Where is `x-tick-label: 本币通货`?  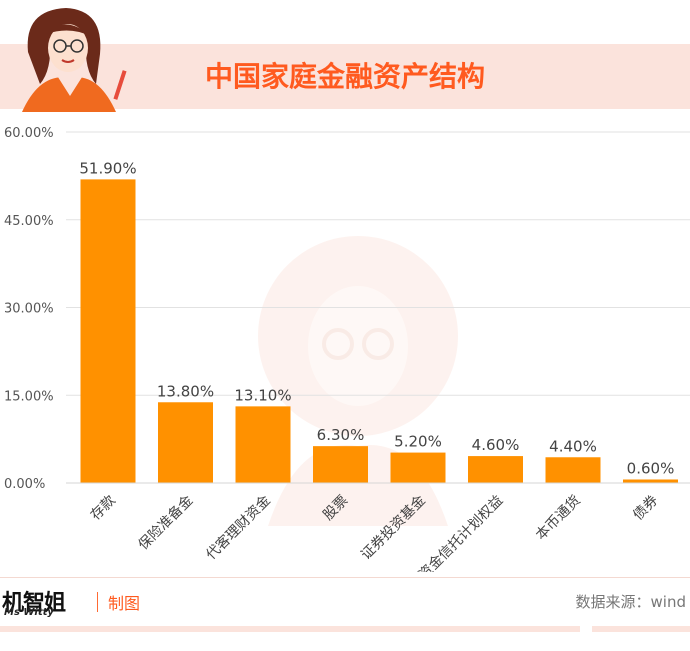
x-tick-label: 本币通货 is located at coordinates (558, 518).